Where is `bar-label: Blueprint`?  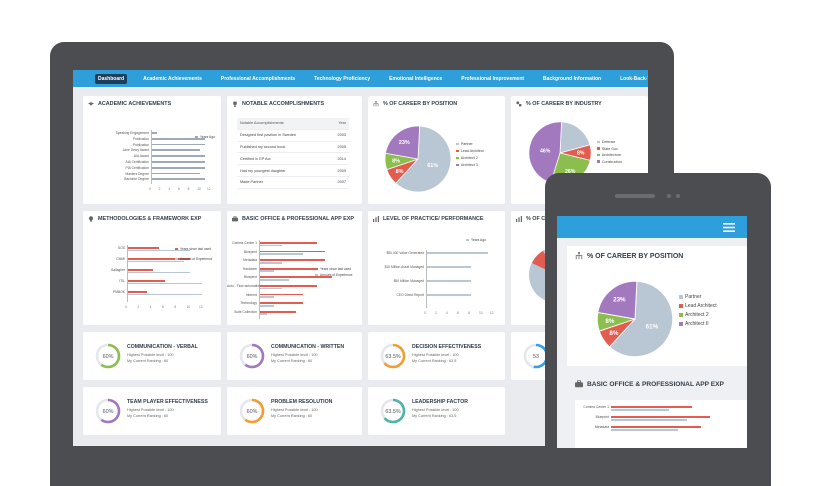
bar-label: Blueprint is located at coordinates (602, 417).